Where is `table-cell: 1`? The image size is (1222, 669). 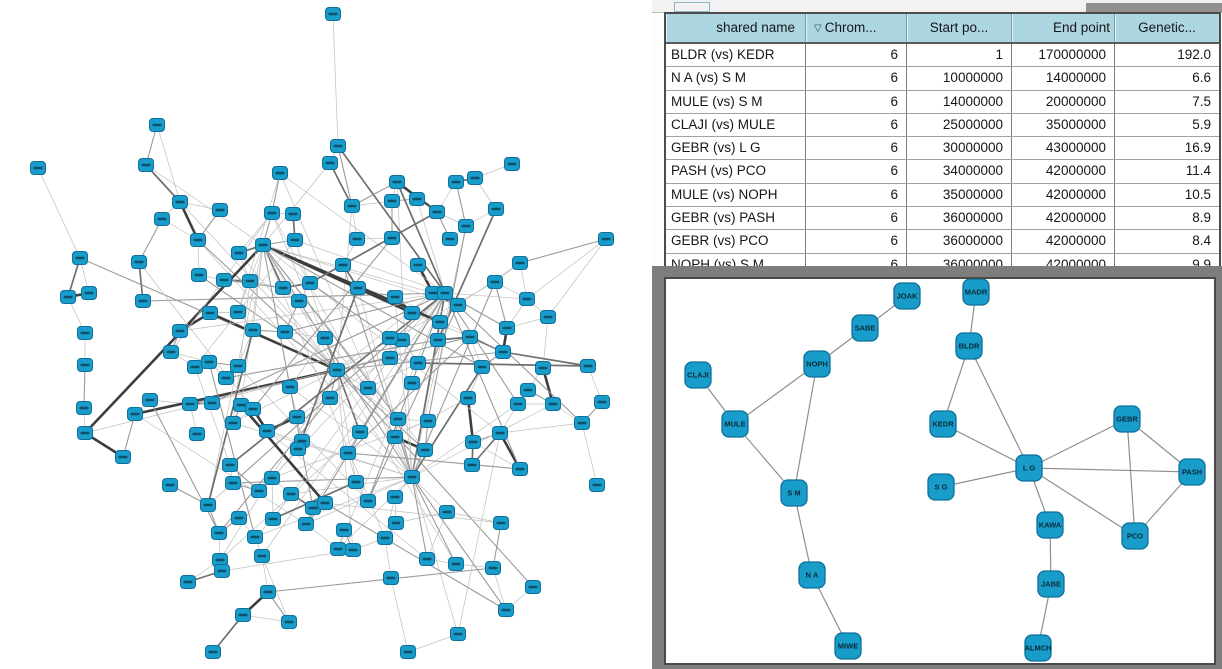
table-cell: 1 is located at coordinates (958, 55).